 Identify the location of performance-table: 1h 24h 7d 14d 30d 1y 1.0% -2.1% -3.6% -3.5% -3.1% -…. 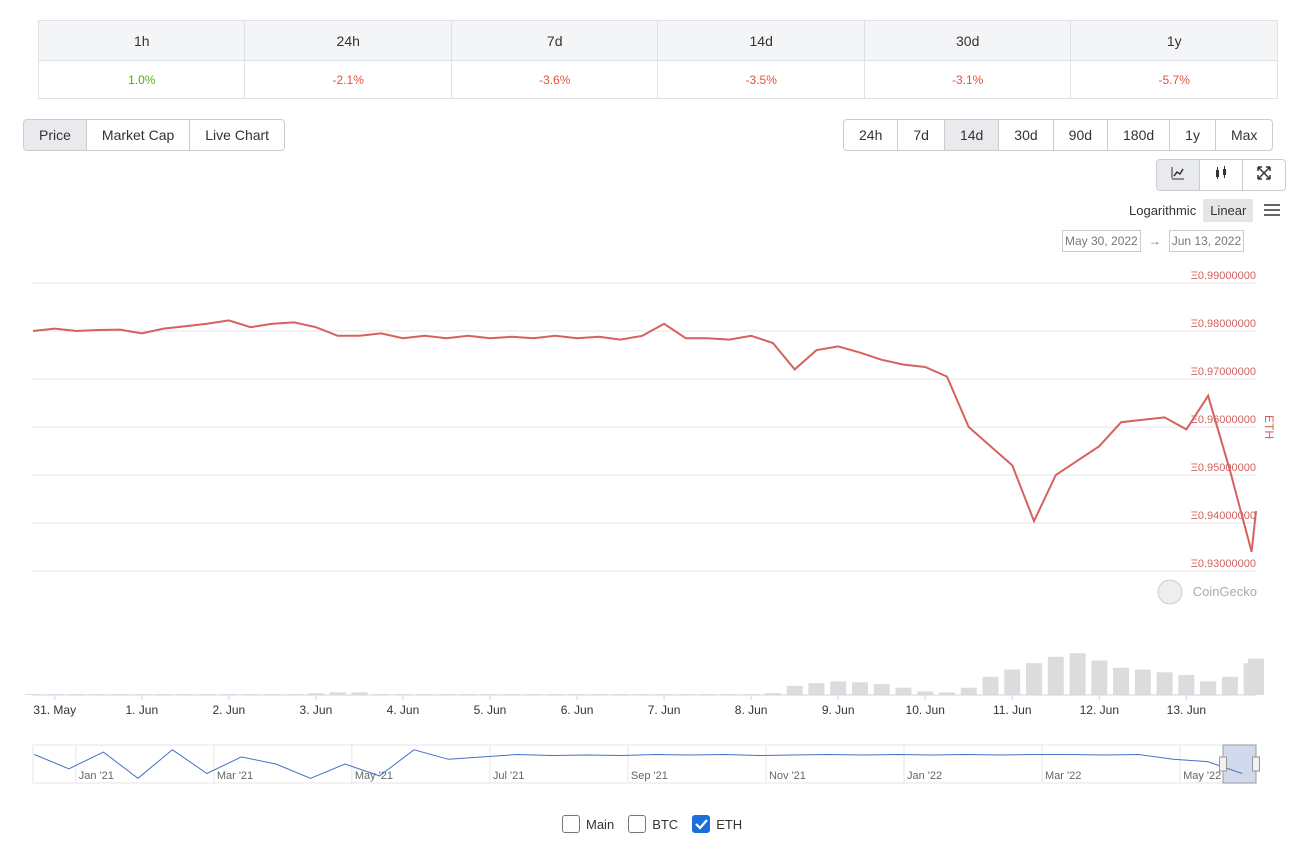
(657, 59).